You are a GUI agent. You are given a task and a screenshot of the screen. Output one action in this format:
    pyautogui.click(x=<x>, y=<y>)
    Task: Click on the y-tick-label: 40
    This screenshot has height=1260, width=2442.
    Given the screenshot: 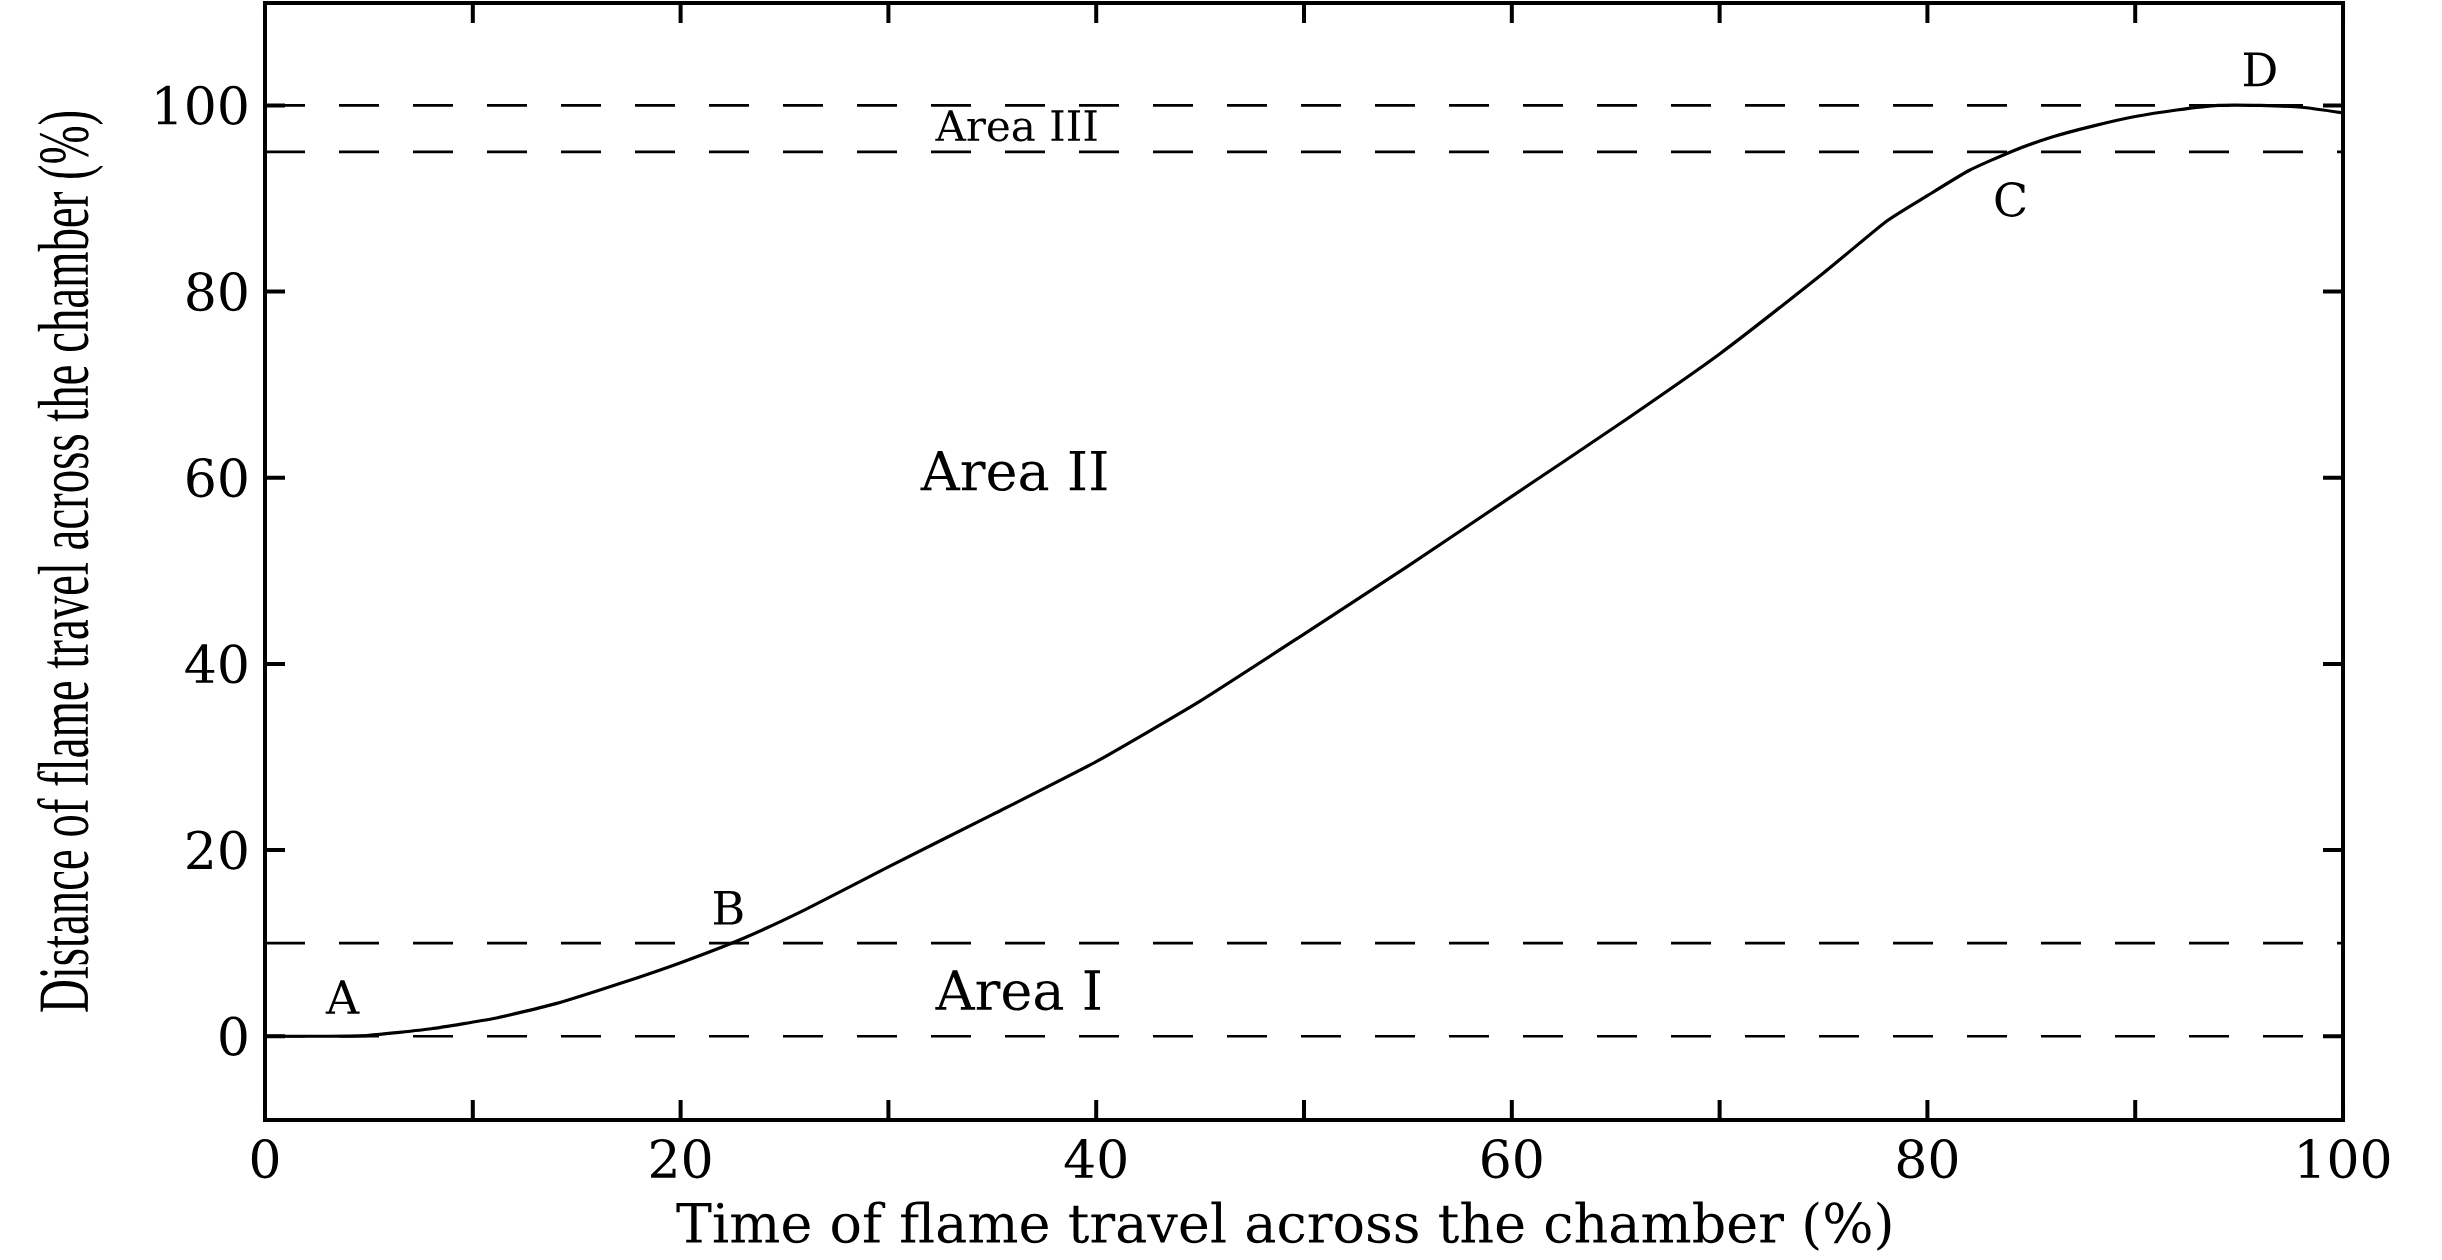 What is the action you would take?
    pyautogui.click(x=216, y=664)
    